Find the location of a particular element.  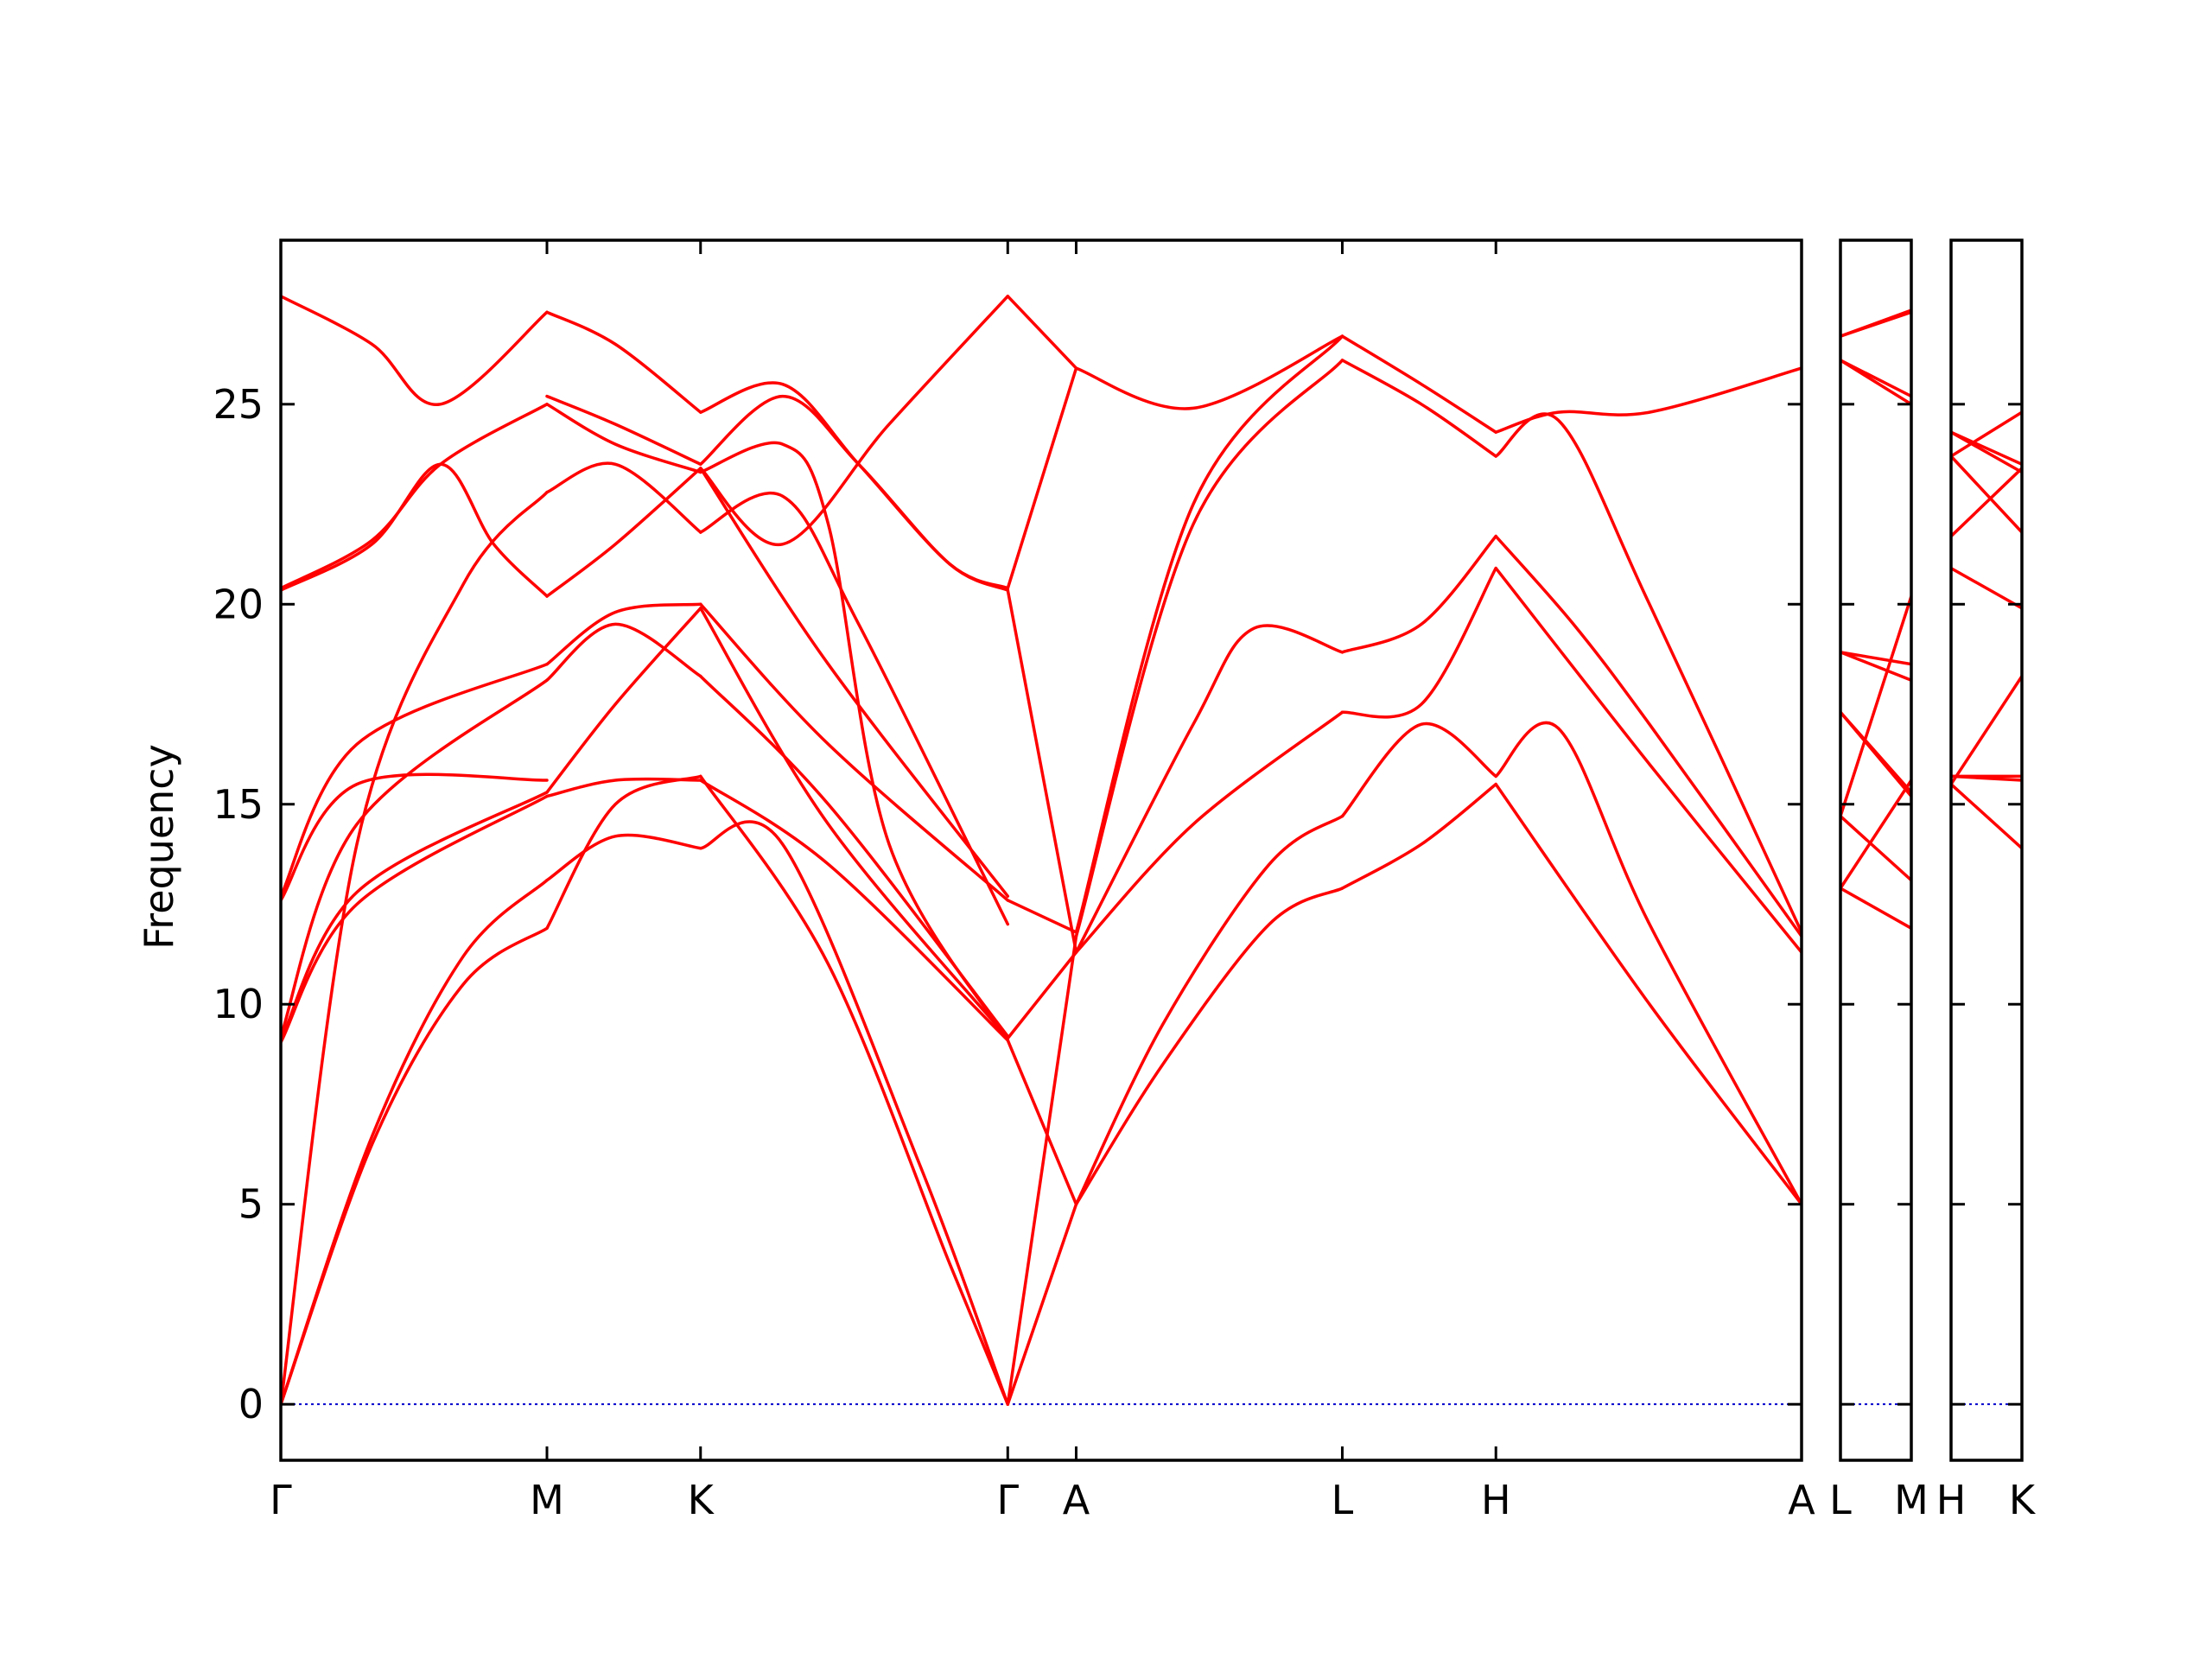

y-tick-label: 5 is located at coordinates (251, 1204).